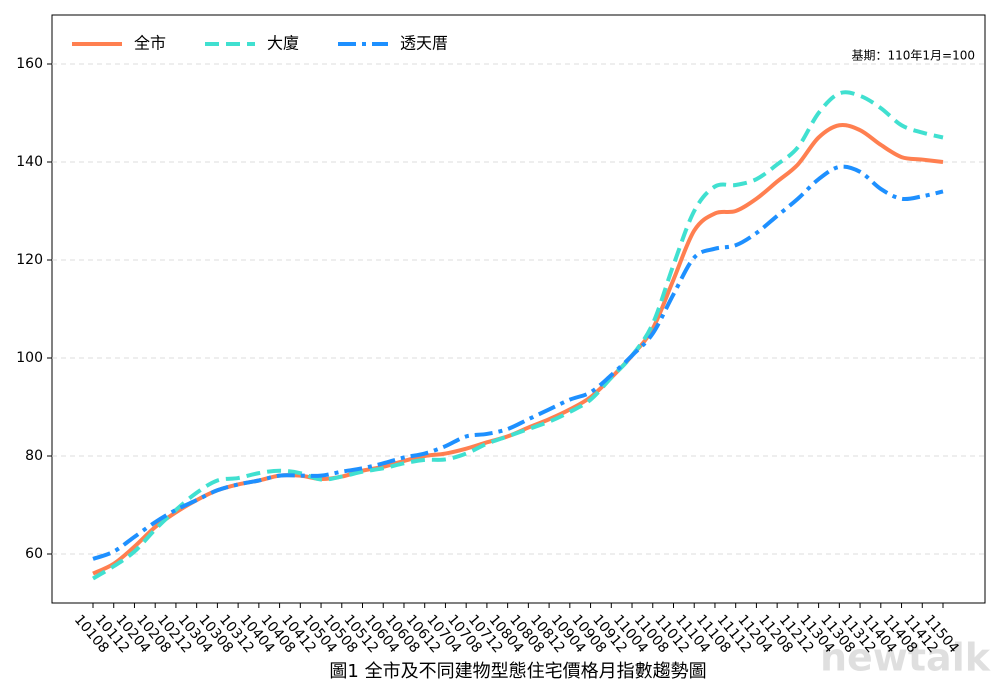  Describe the element at coordinates (34, 456) in the screenshot. I see `y-tick-label: 80` at that location.